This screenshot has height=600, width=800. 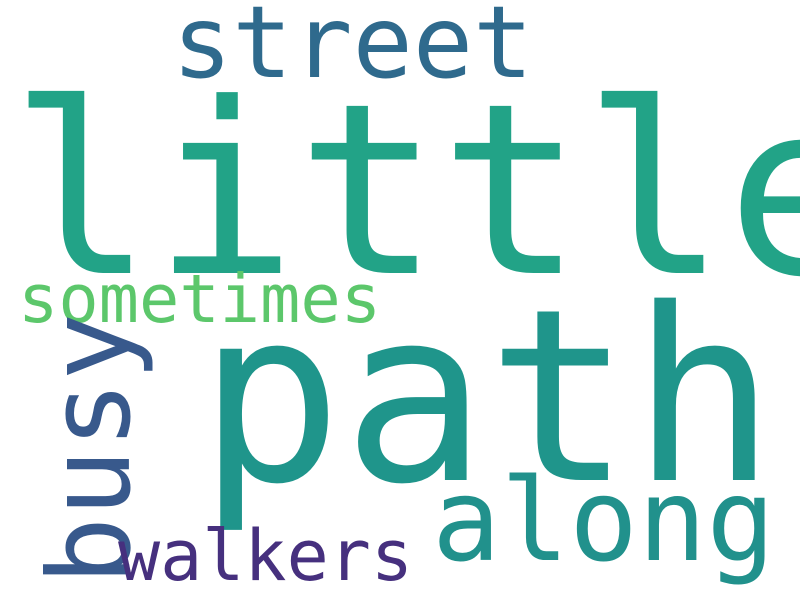 I want to click on word-along: along, so click(x=604, y=520).